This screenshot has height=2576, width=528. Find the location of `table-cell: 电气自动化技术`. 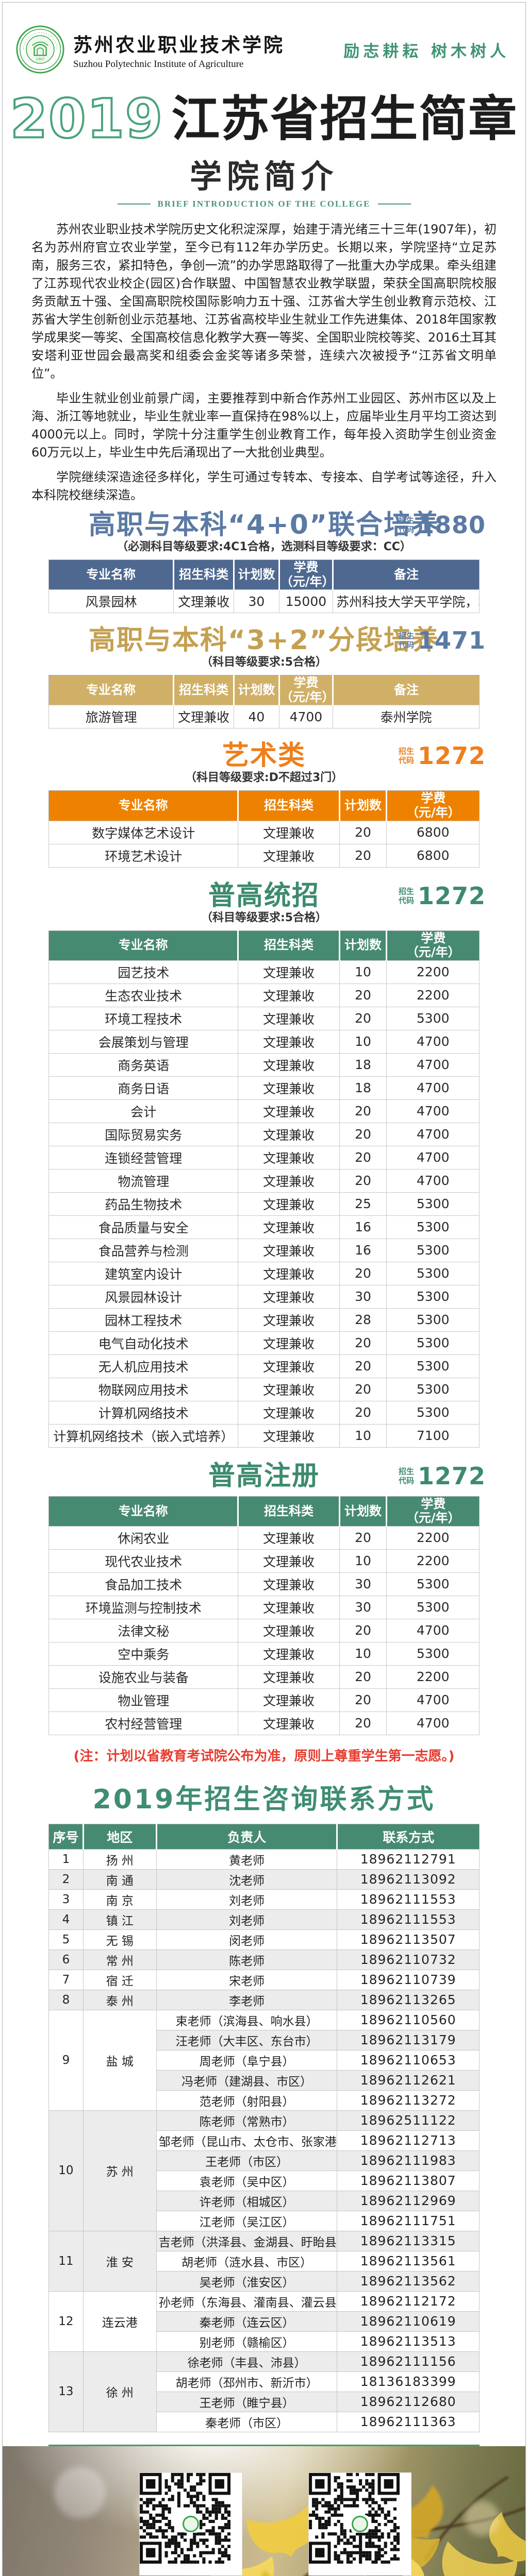

table-cell: 电气自动化技术 is located at coordinates (143, 1343).